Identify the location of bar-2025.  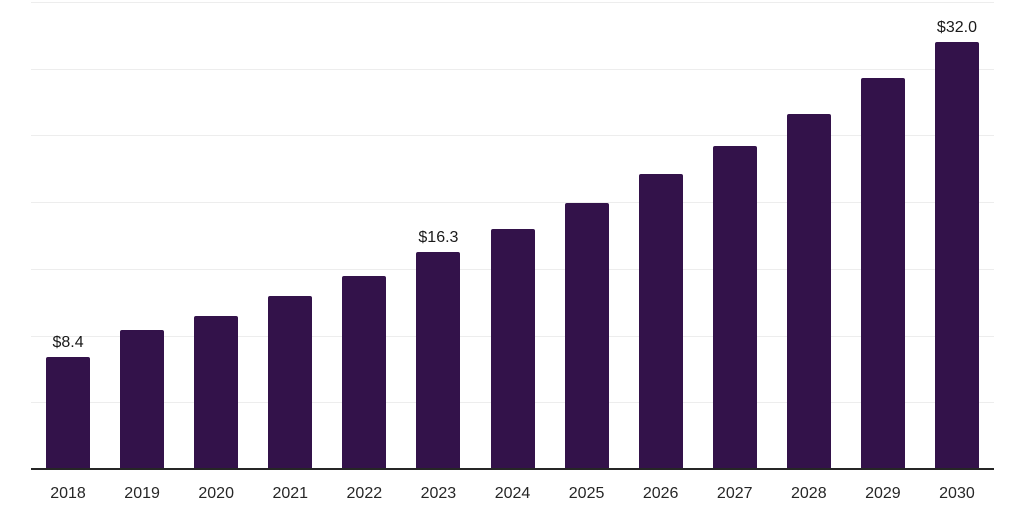
(586, 336).